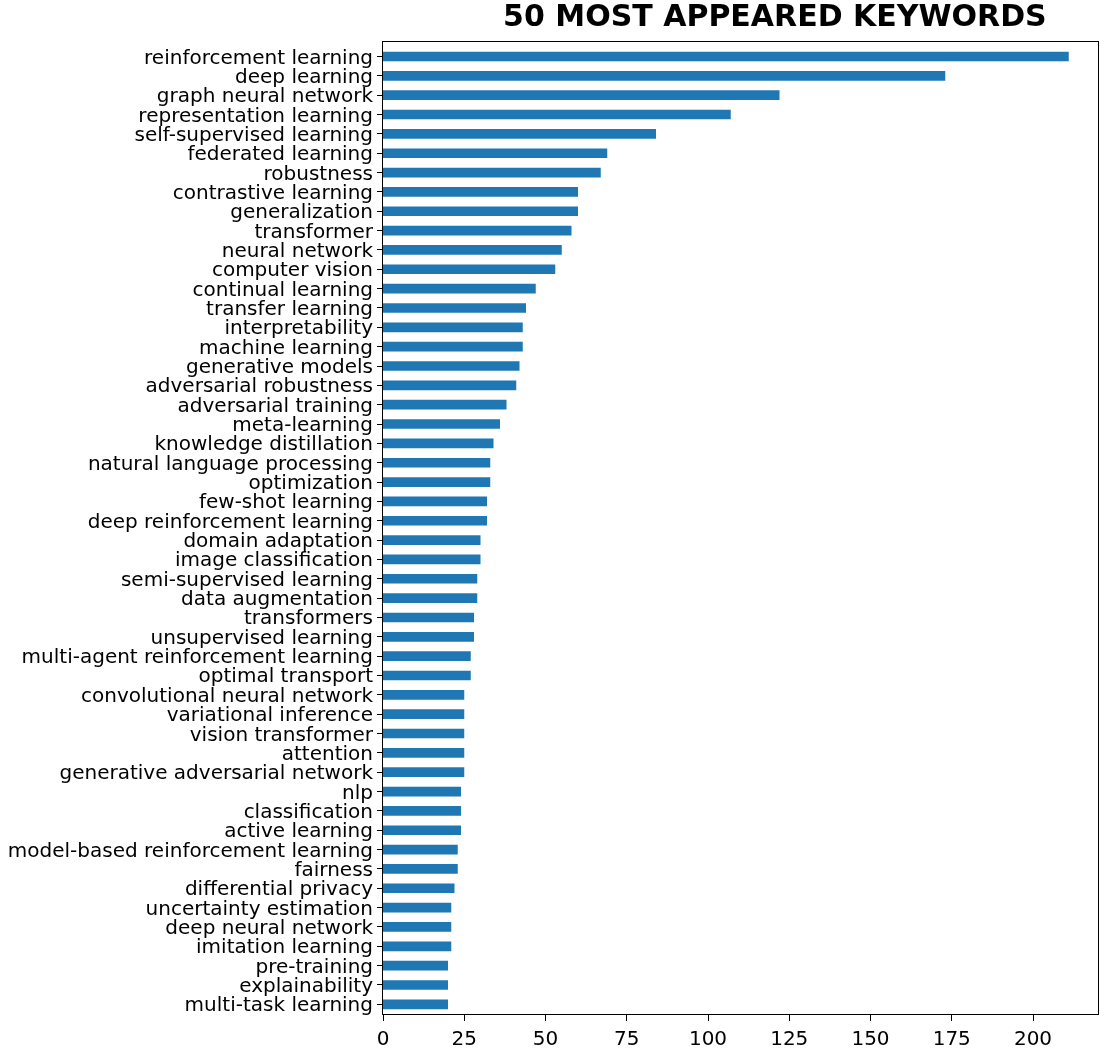 This screenshot has width=1107, height=1059. Describe the element at coordinates (383, 1038) in the screenshot. I see `x-tick-label: 0` at that location.